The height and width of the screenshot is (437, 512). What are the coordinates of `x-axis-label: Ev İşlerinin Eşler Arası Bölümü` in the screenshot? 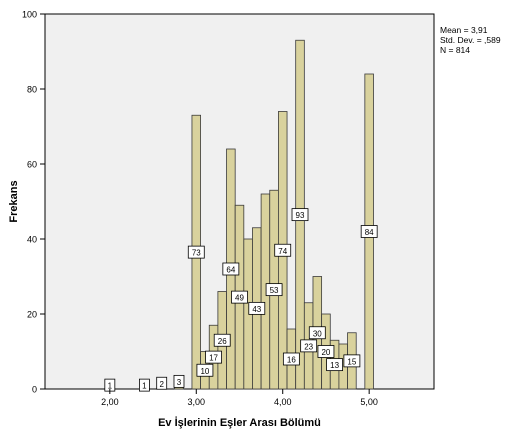 It's located at (239, 422).